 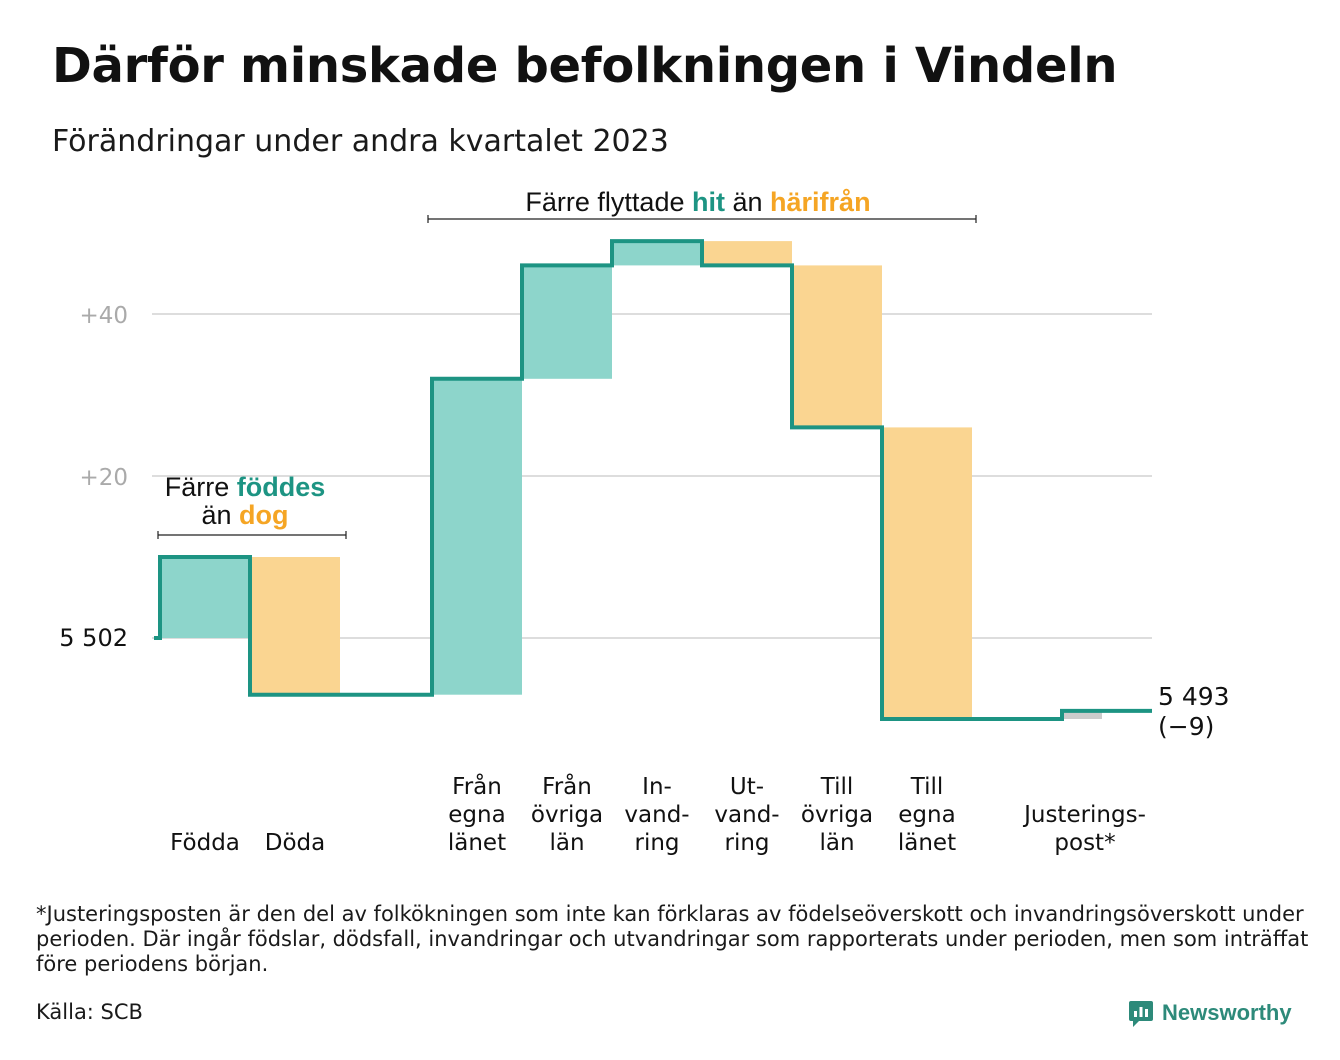 I want to click on category-label-fran_egna: Från, so click(x=477, y=786).